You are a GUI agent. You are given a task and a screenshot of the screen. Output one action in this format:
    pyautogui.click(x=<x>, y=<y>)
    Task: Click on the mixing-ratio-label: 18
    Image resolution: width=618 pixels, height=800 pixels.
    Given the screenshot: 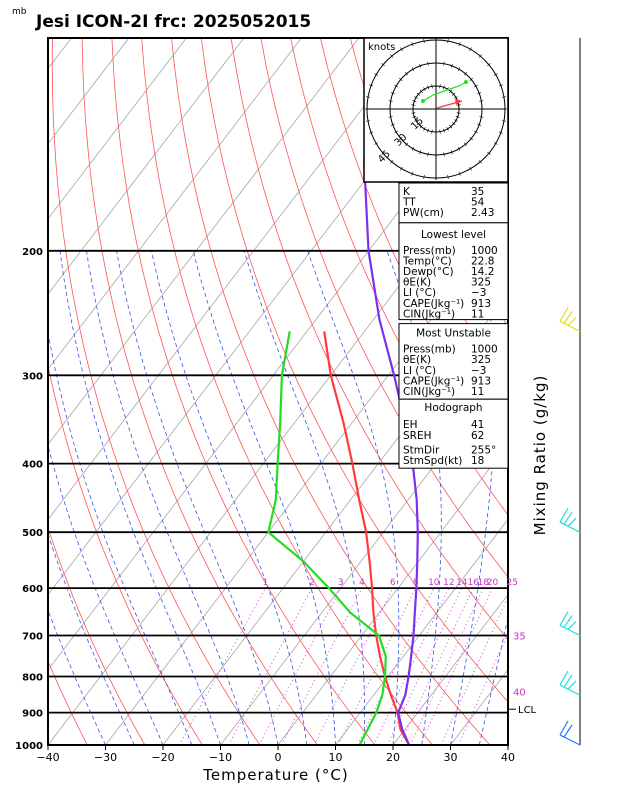 What is the action you would take?
    pyautogui.click(x=484, y=583)
    